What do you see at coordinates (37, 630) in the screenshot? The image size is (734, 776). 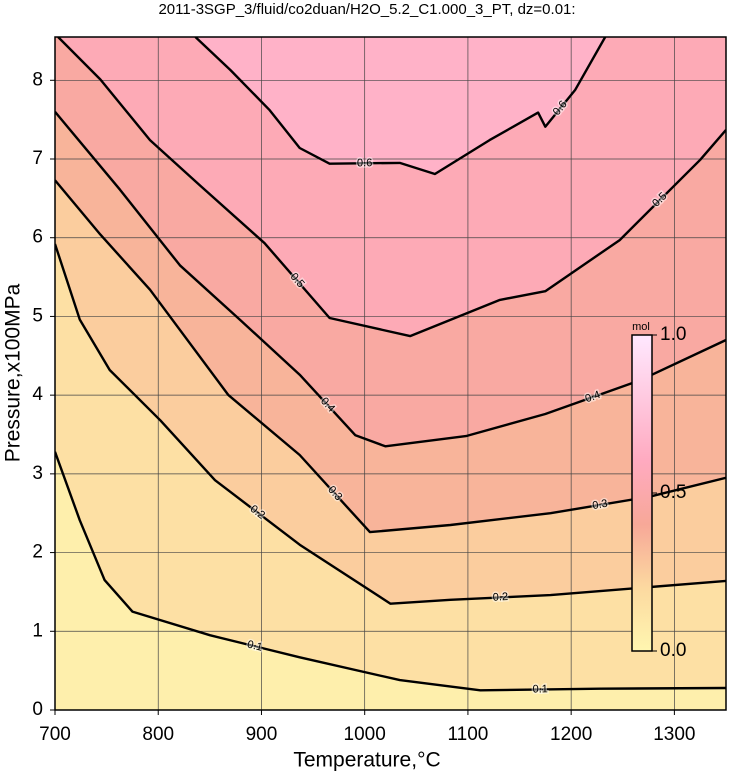 I see `y-tick-label: 1` at bounding box center [37, 630].